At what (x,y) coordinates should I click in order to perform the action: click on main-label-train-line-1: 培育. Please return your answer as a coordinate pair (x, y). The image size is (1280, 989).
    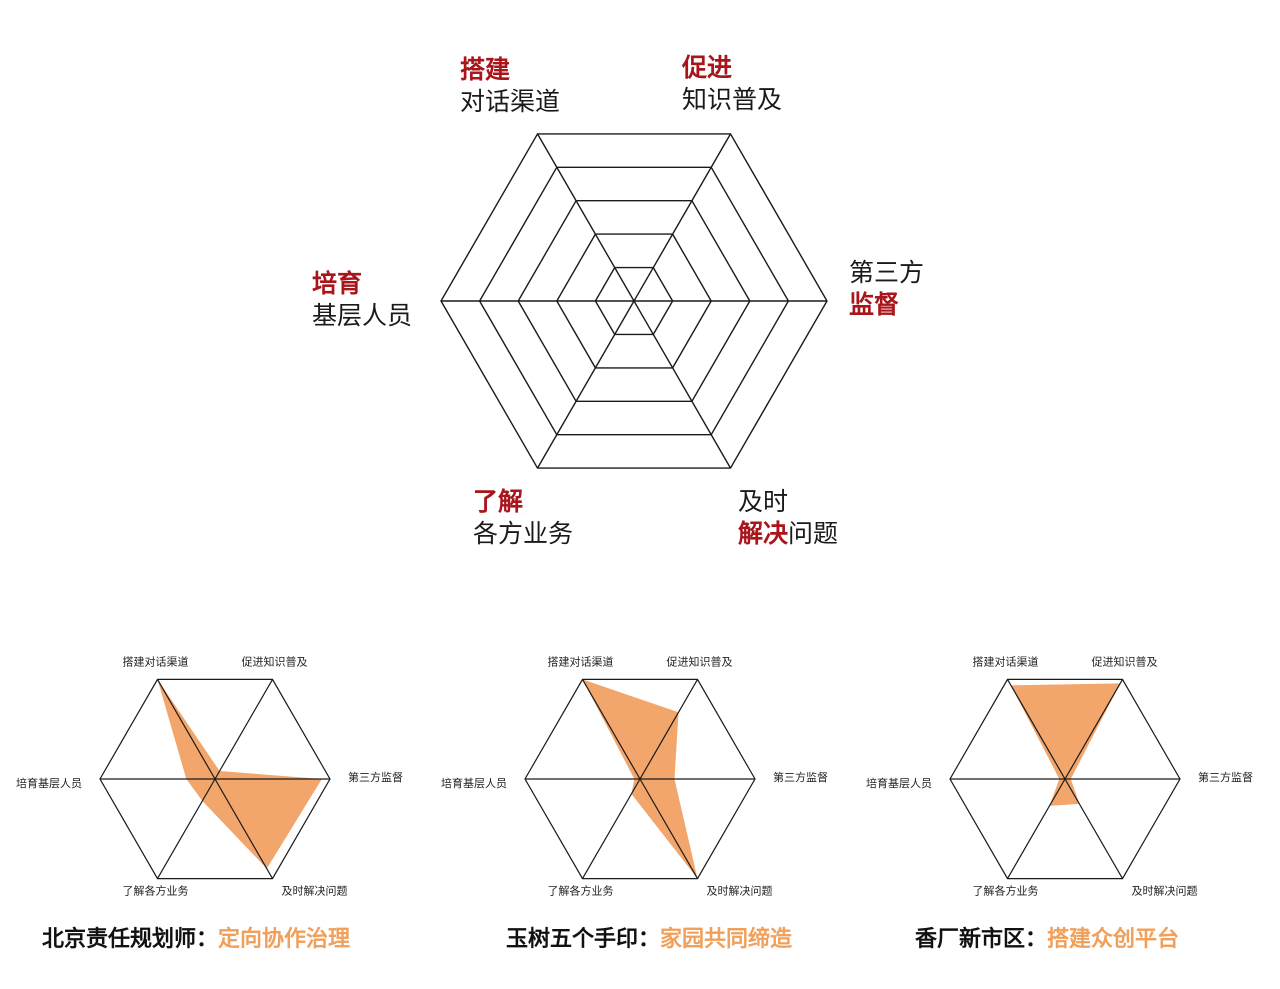
    Looking at the image, I should click on (362, 284).